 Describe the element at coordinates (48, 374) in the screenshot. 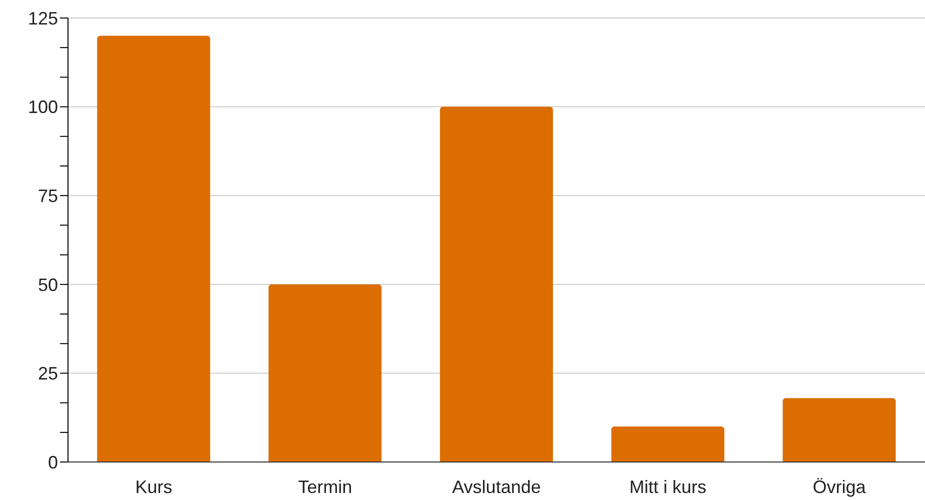

I see `y-tick-label: 25` at that location.